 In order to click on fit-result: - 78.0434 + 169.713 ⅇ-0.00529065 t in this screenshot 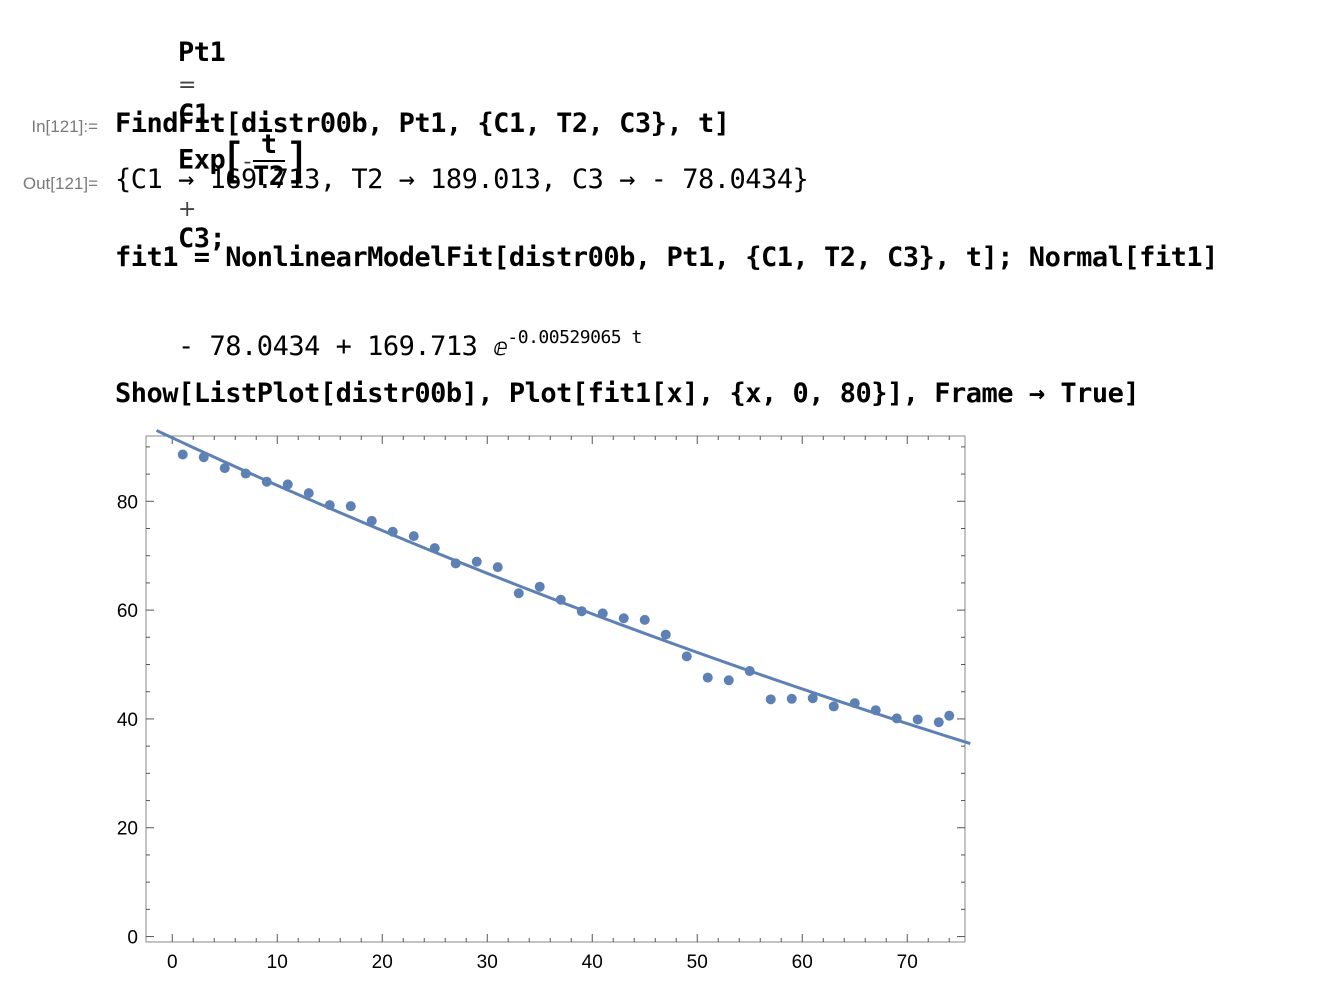, I will do `click(378, 346)`.